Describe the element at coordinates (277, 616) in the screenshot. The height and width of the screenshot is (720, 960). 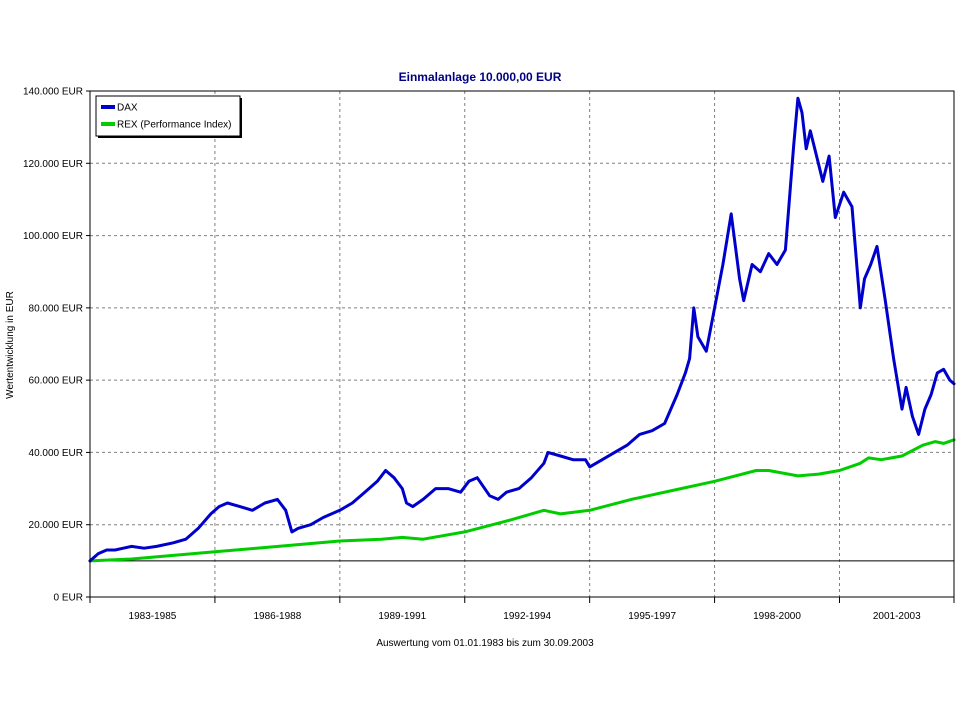
I see `x-tick-label: 1986-1988` at that location.